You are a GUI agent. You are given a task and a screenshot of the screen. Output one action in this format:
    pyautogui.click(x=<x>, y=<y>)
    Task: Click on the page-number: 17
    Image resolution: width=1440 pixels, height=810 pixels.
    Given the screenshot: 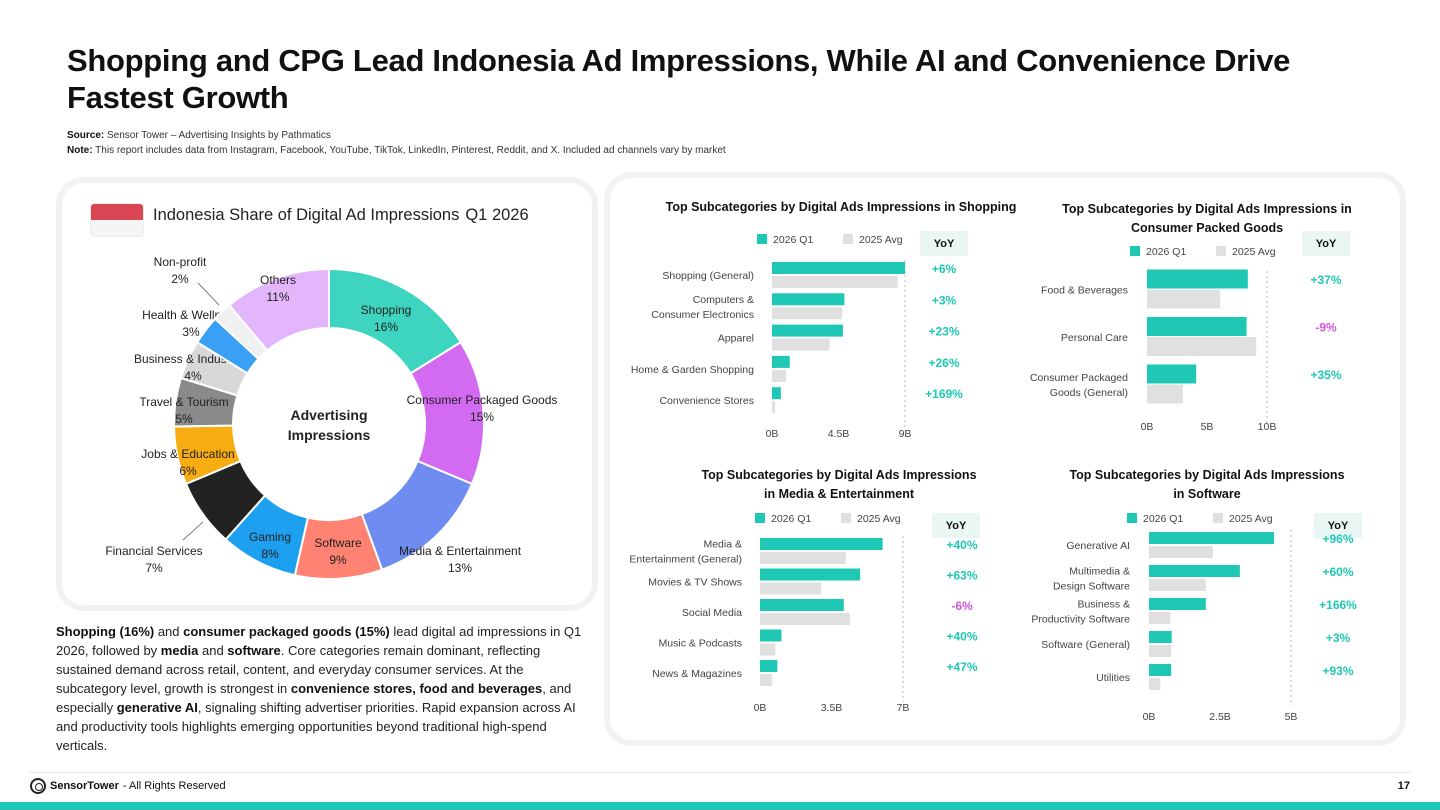 What is the action you would take?
    pyautogui.click(x=1403, y=786)
    